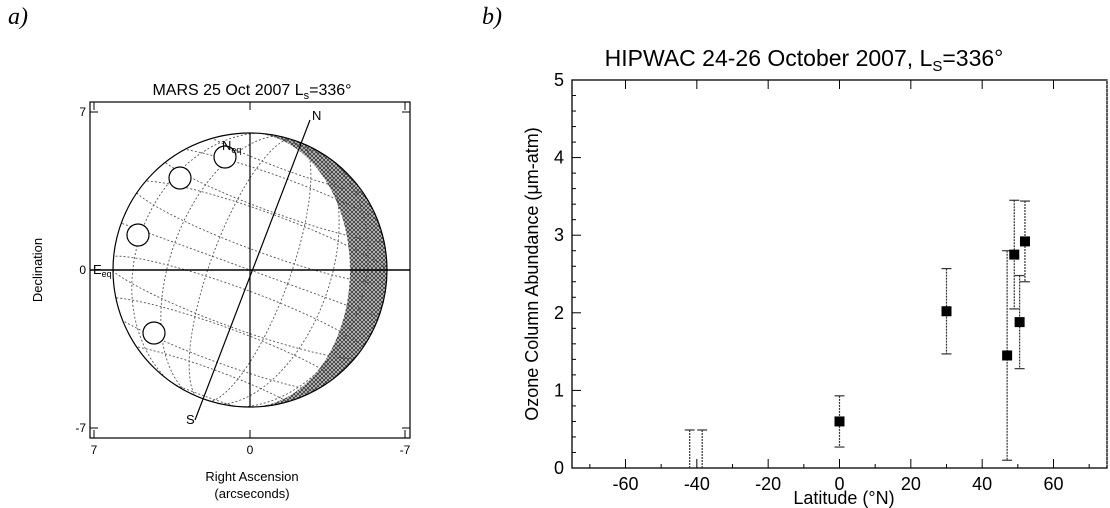 Image resolution: width=1110 pixels, height=508 pixels. I want to click on a-y-tick-label: -7, so click(80, 428).